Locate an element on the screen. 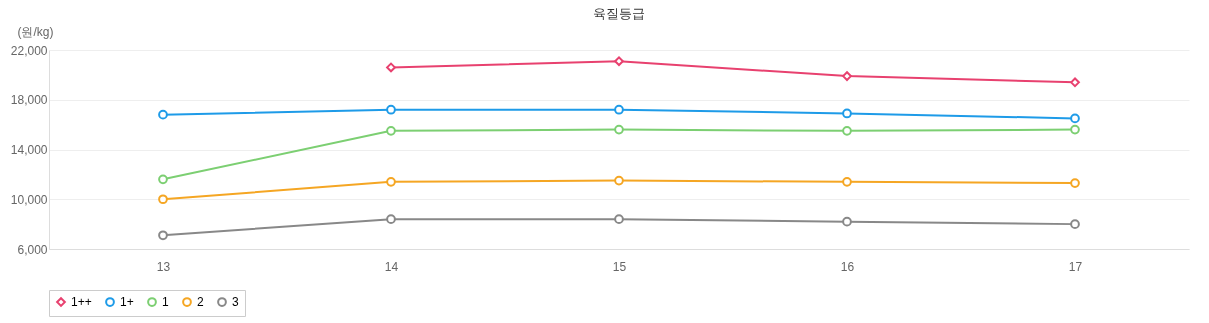 Image resolution: width=1209 pixels, height=323 pixels. x-tick-label: 14 is located at coordinates (391, 266).